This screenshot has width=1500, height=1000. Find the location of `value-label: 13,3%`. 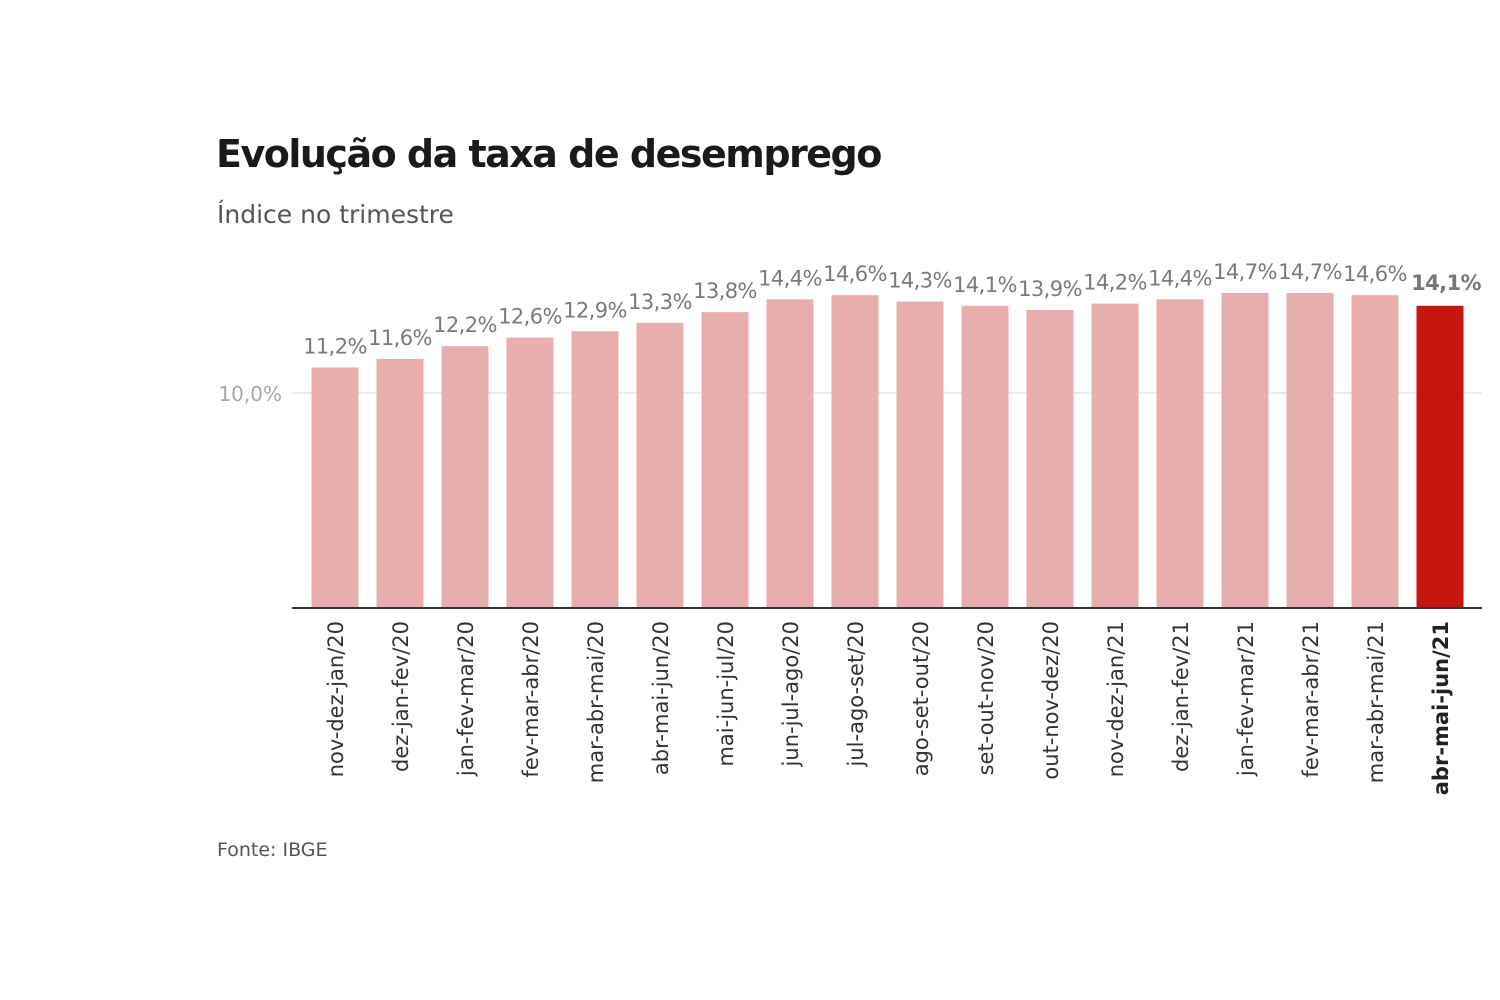

value-label: 13,3% is located at coordinates (660, 302).